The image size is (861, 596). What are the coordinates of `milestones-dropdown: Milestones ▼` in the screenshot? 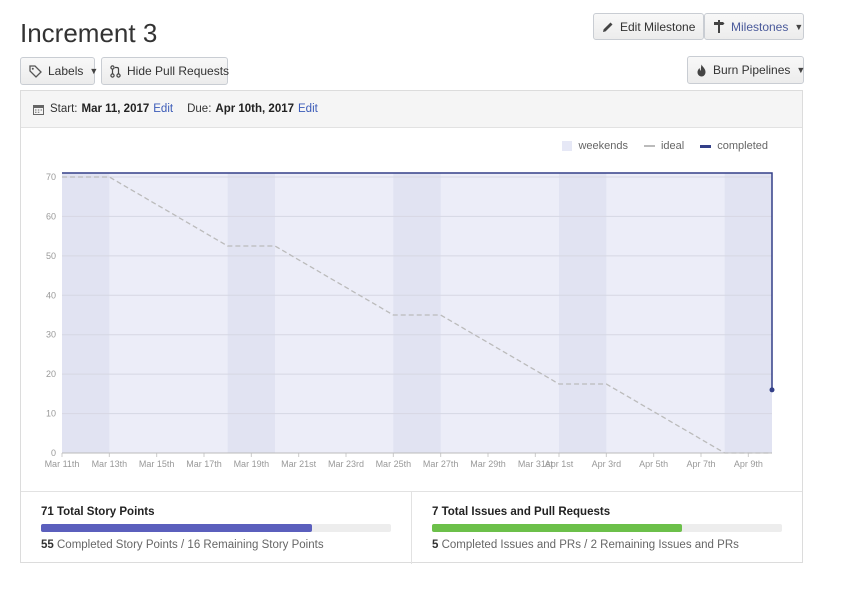 It's located at (754, 26).